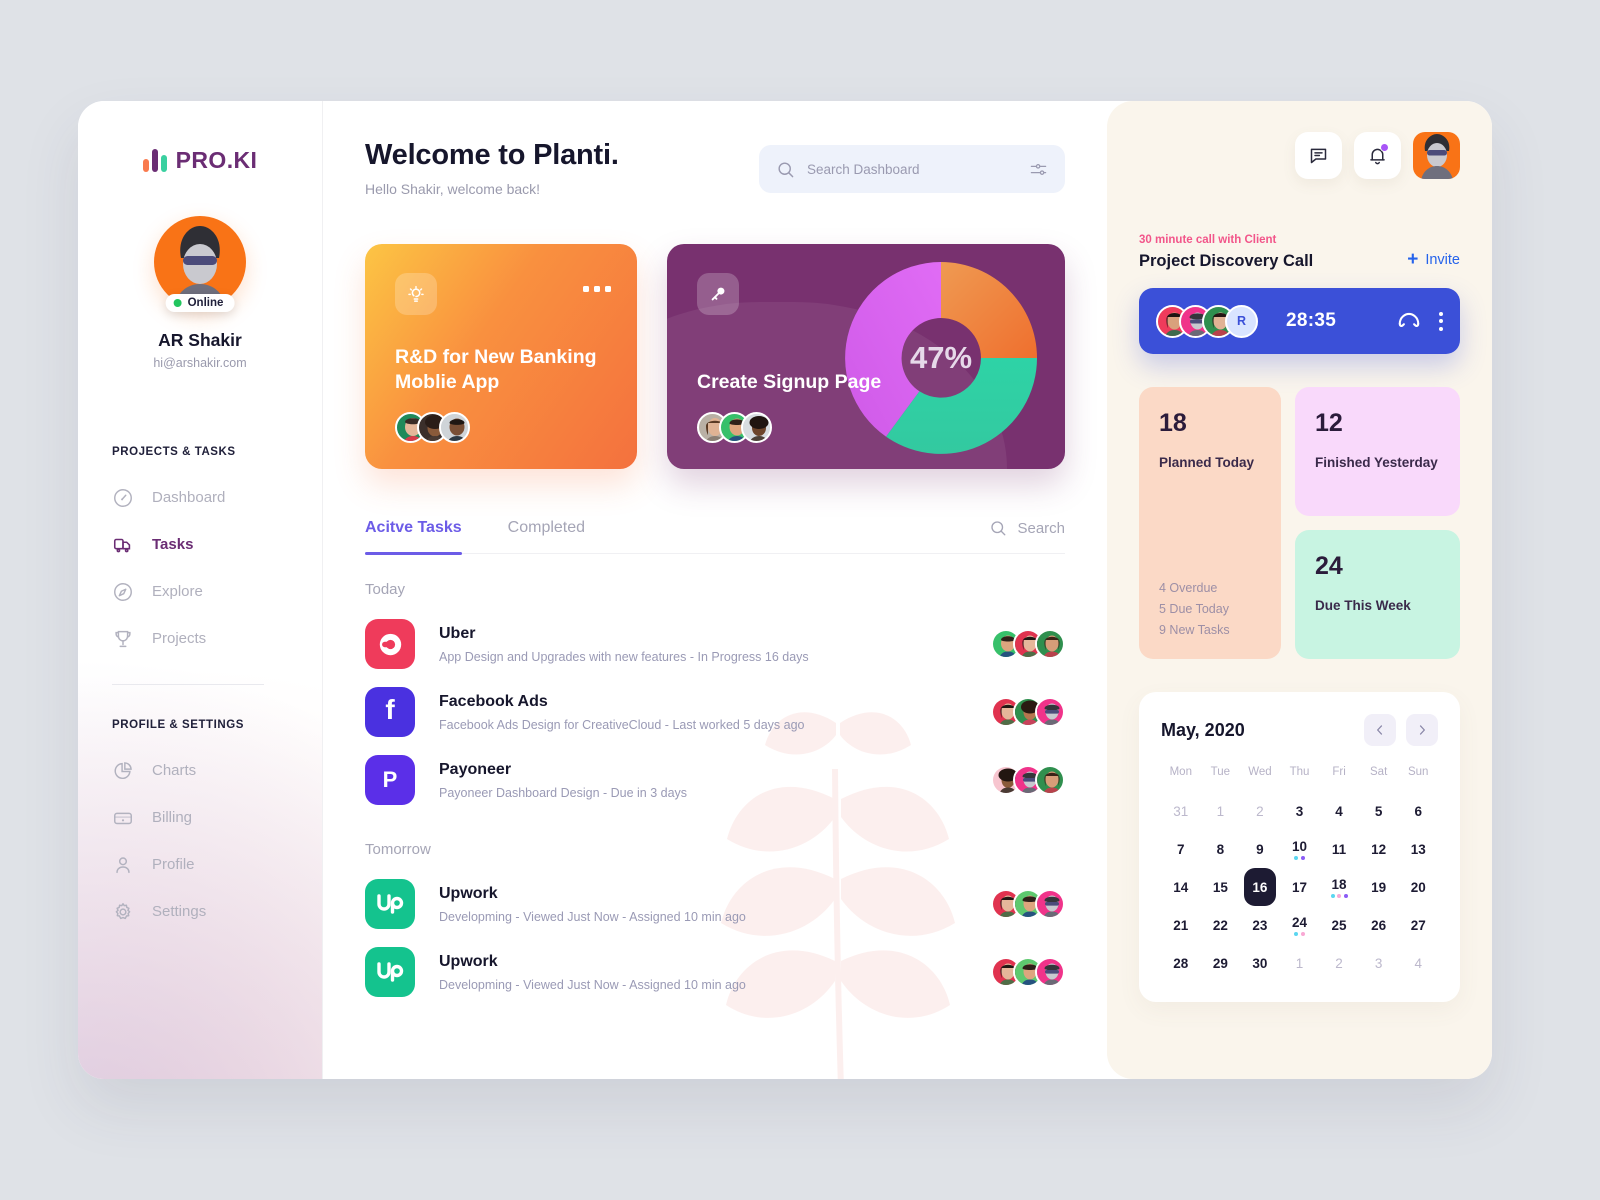 The height and width of the screenshot is (1200, 1600). Describe the element at coordinates (457, 633) in the screenshot. I see `task-name: Uber` at that location.